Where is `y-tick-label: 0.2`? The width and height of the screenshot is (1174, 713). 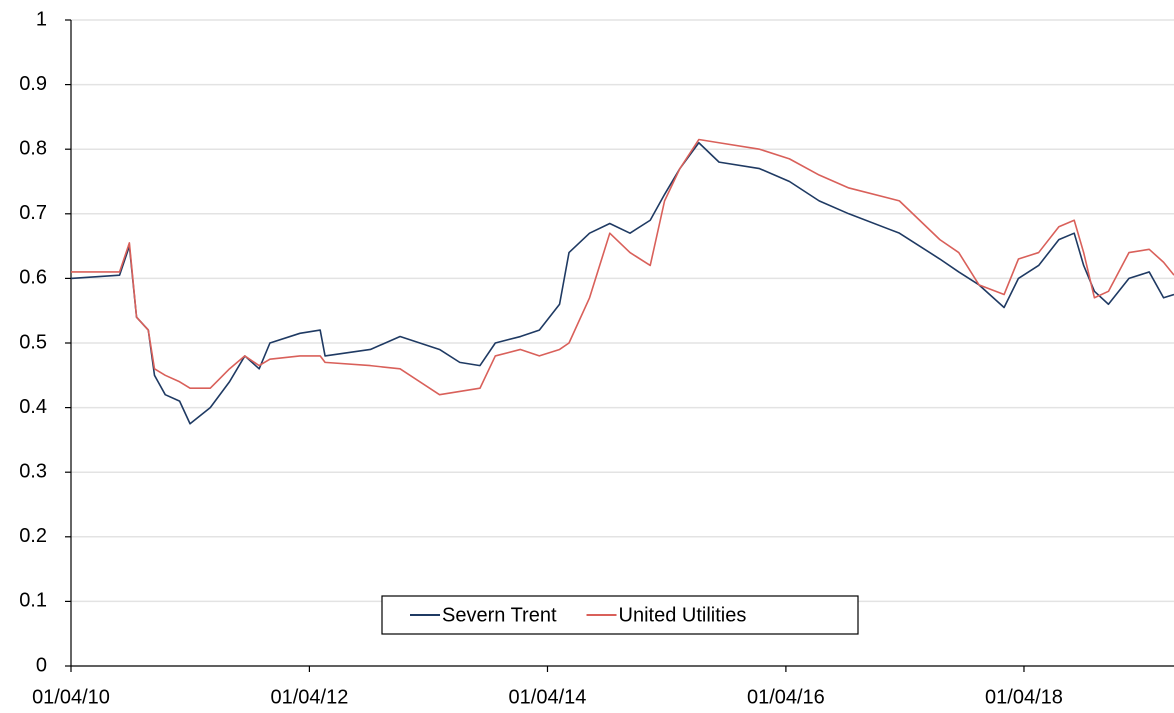
y-tick-label: 0.2 is located at coordinates (33, 536).